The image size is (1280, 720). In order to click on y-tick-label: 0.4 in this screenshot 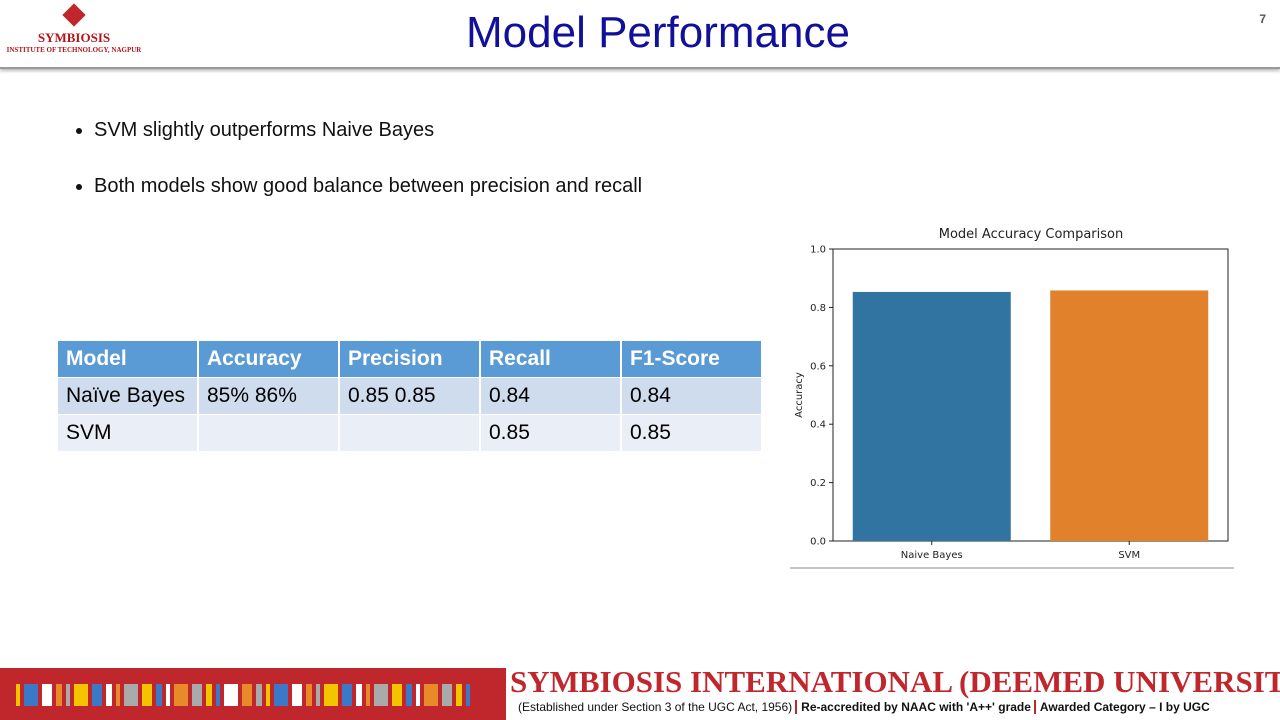, I will do `click(818, 425)`.